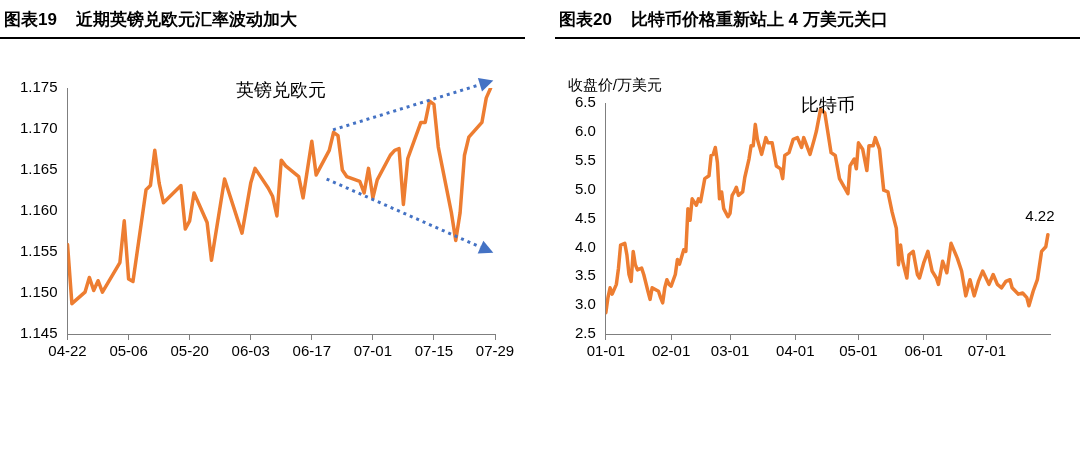  What do you see at coordinates (38, 87) in the screenshot?
I see `y-tick-label: 1.175` at bounding box center [38, 87].